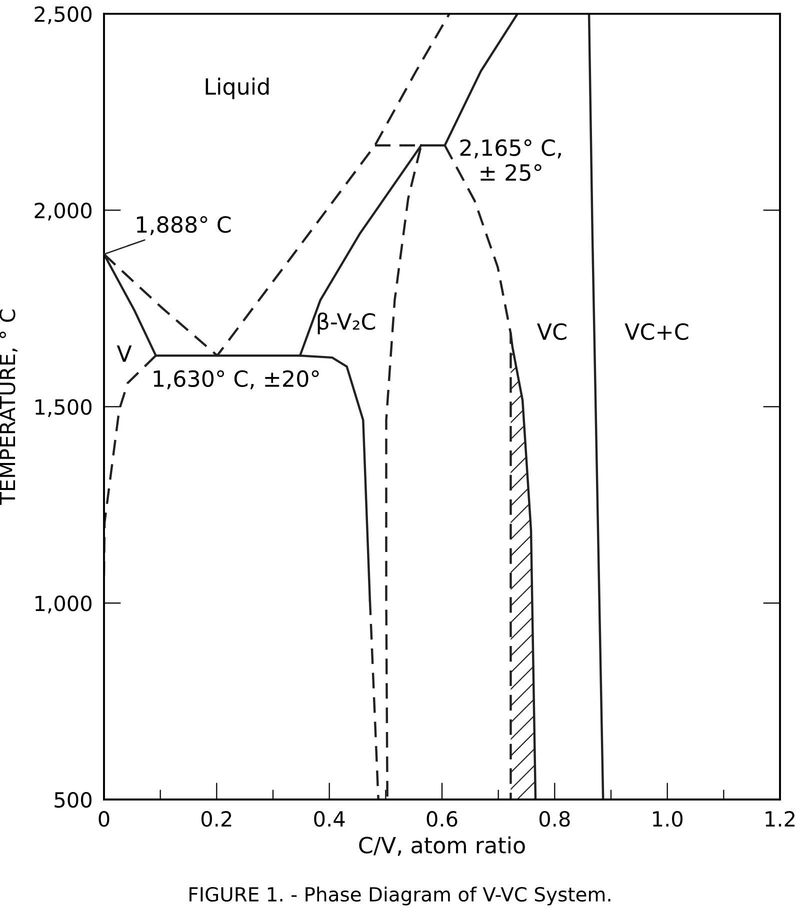 This screenshot has height=919, width=800. Describe the element at coordinates (347, 323) in the screenshot. I see `annotation: β-V₂C` at that location.